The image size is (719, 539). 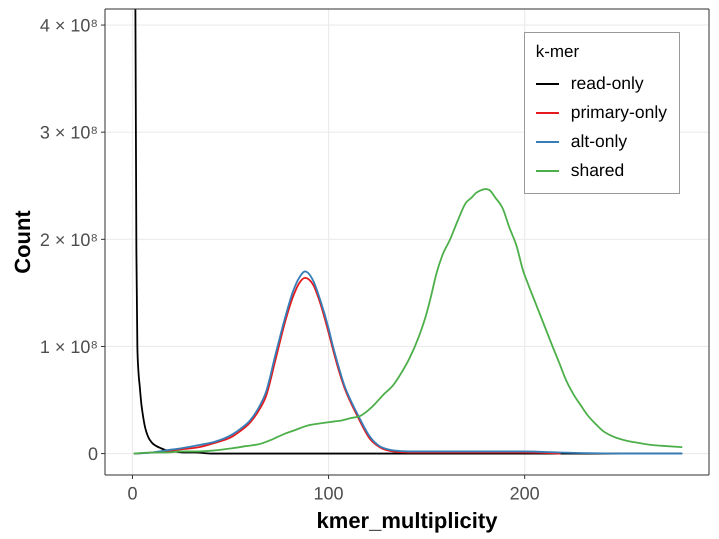 What do you see at coordinates (329, 493) in the screenshot?
I see `x-tick-label: 100` at bounding box center [329, 493].